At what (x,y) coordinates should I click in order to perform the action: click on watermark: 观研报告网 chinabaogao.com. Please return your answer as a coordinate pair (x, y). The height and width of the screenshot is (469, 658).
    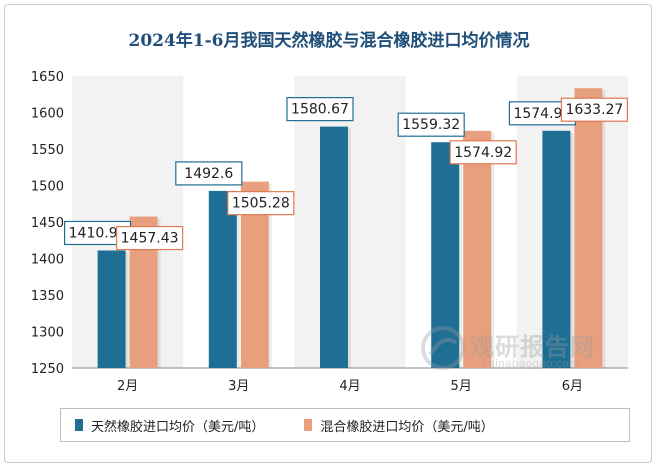
    Looking at the image, I should click on (520, 350).